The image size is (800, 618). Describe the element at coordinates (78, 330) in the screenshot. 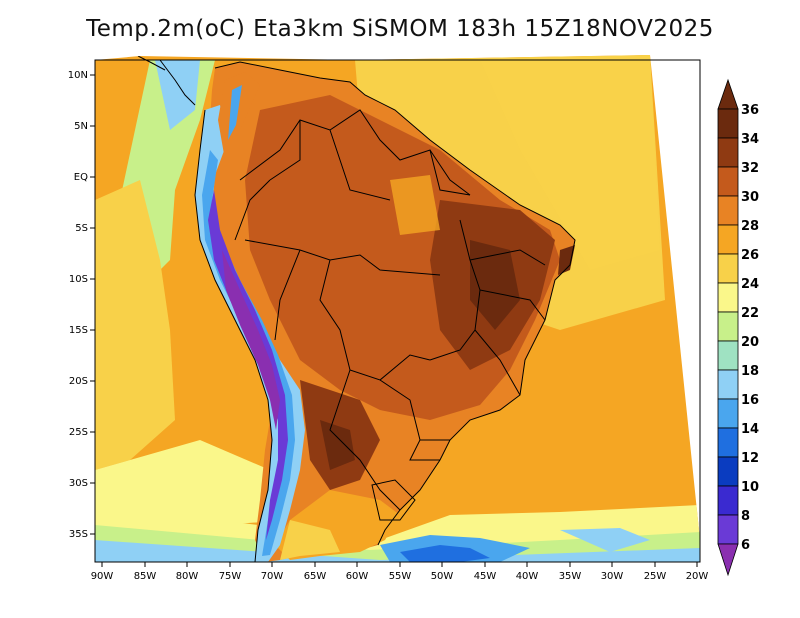

I see `lat-label: 15S` at that location.